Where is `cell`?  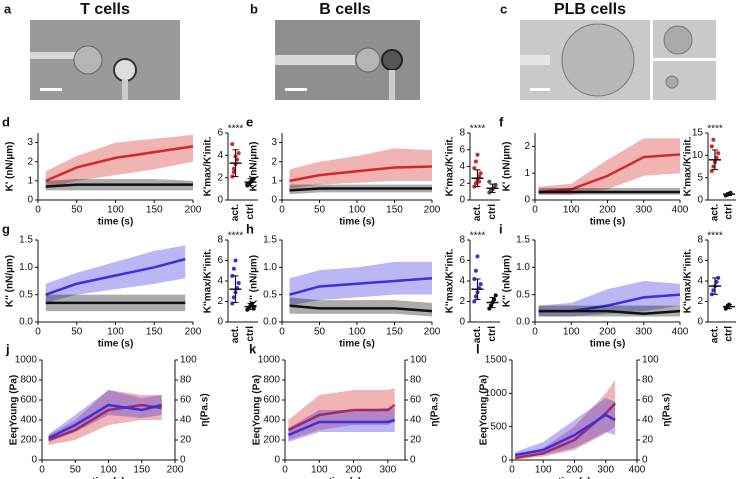
cell is located at coordinates (678, 40).